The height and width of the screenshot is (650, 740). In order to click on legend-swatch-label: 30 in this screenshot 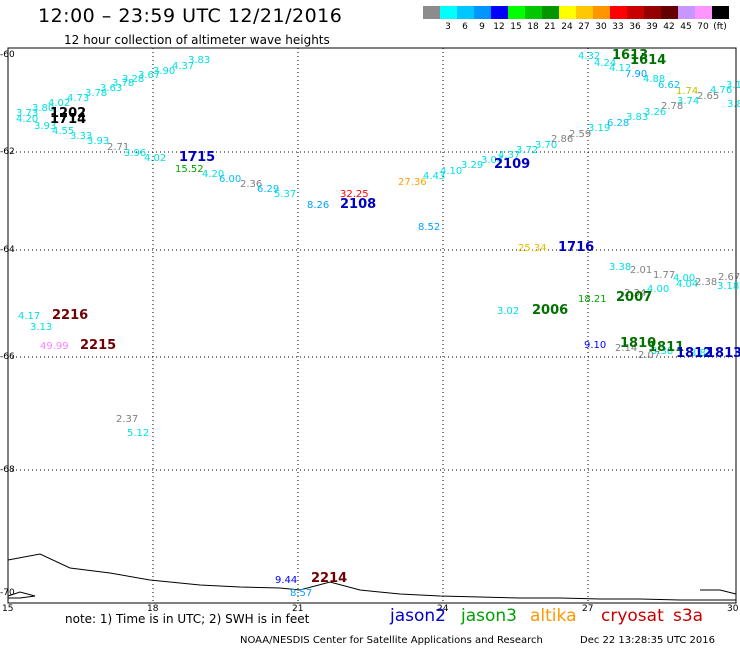, I will do `click(601, 27)`.